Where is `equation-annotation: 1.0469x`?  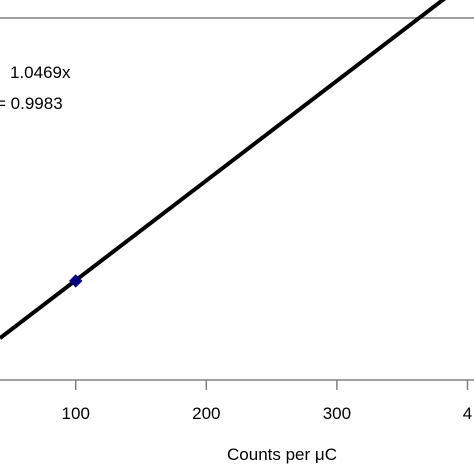 equation-annotation: 1.0469x is located at coordinates (40, 72).